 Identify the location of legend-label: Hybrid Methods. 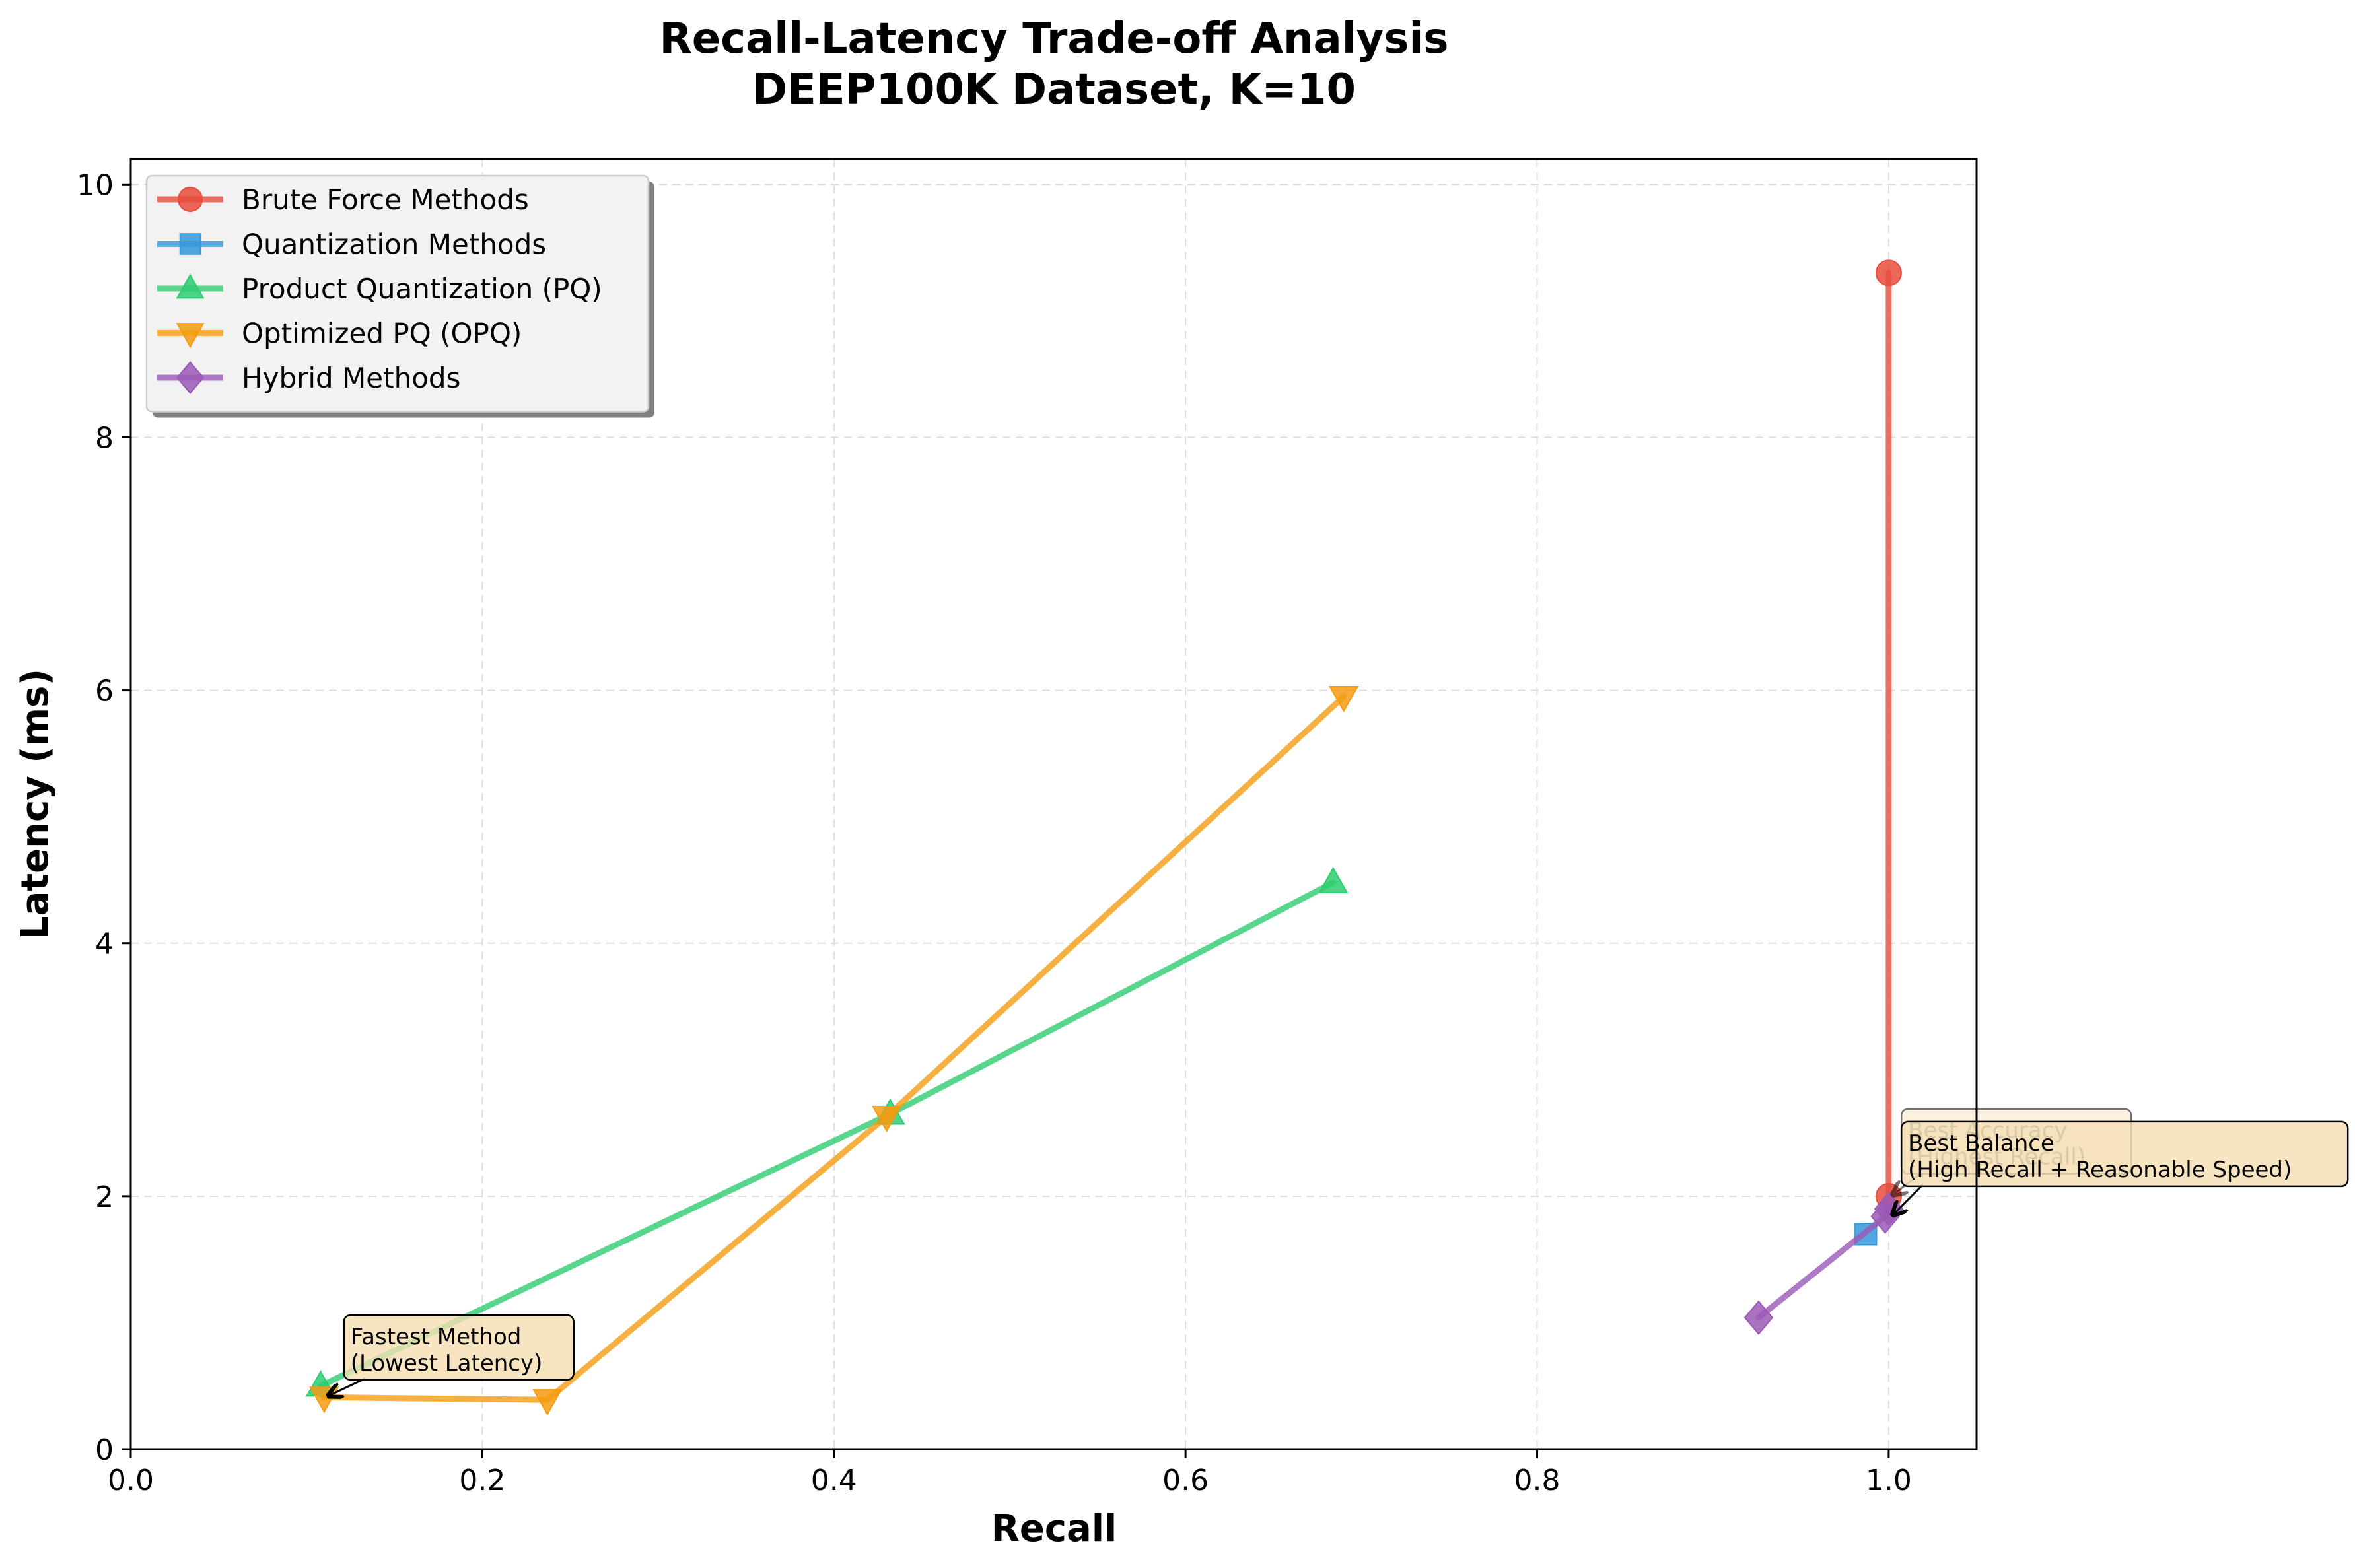
(351, 378).